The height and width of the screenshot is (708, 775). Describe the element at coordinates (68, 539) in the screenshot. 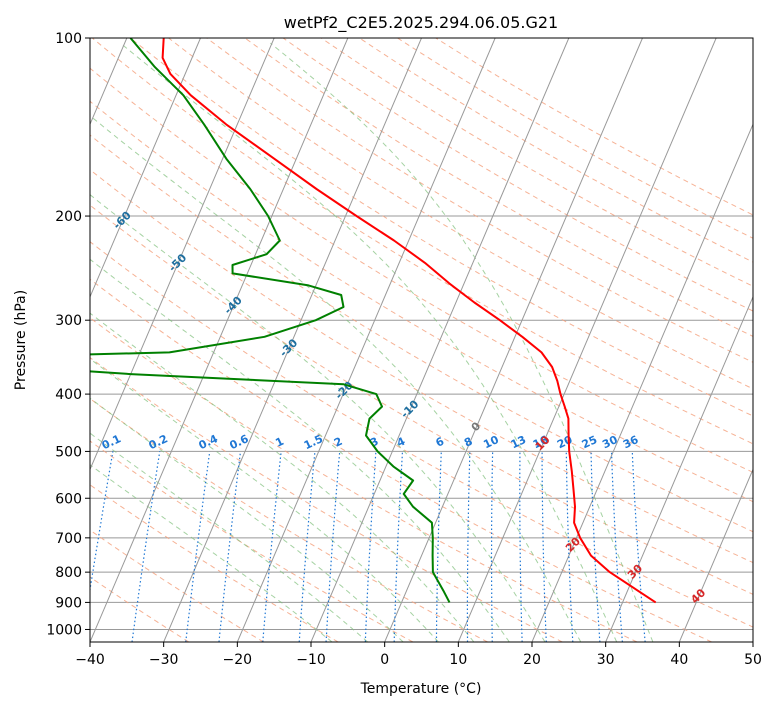

I see `y-tick-label: 700` at that location.